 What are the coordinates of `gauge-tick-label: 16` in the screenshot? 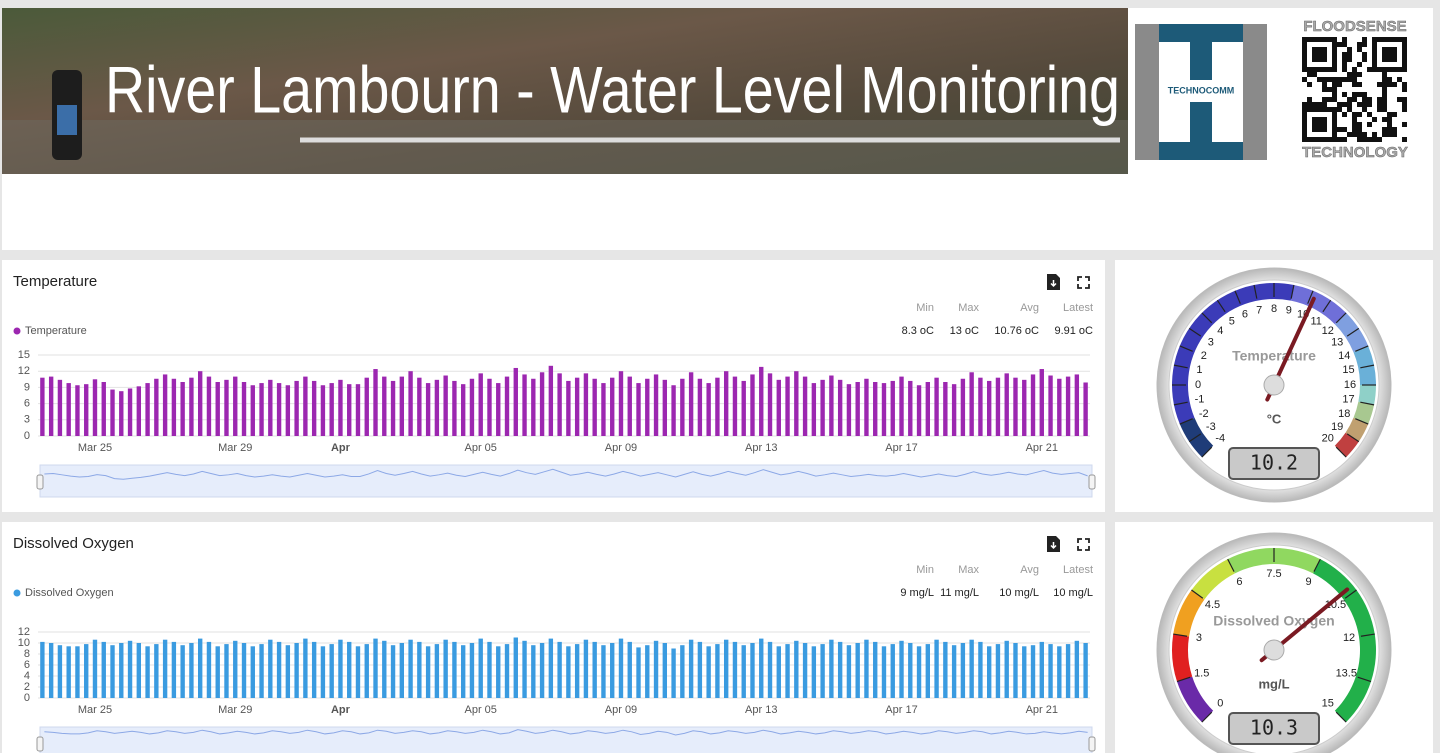 It's located at (1350, 385).